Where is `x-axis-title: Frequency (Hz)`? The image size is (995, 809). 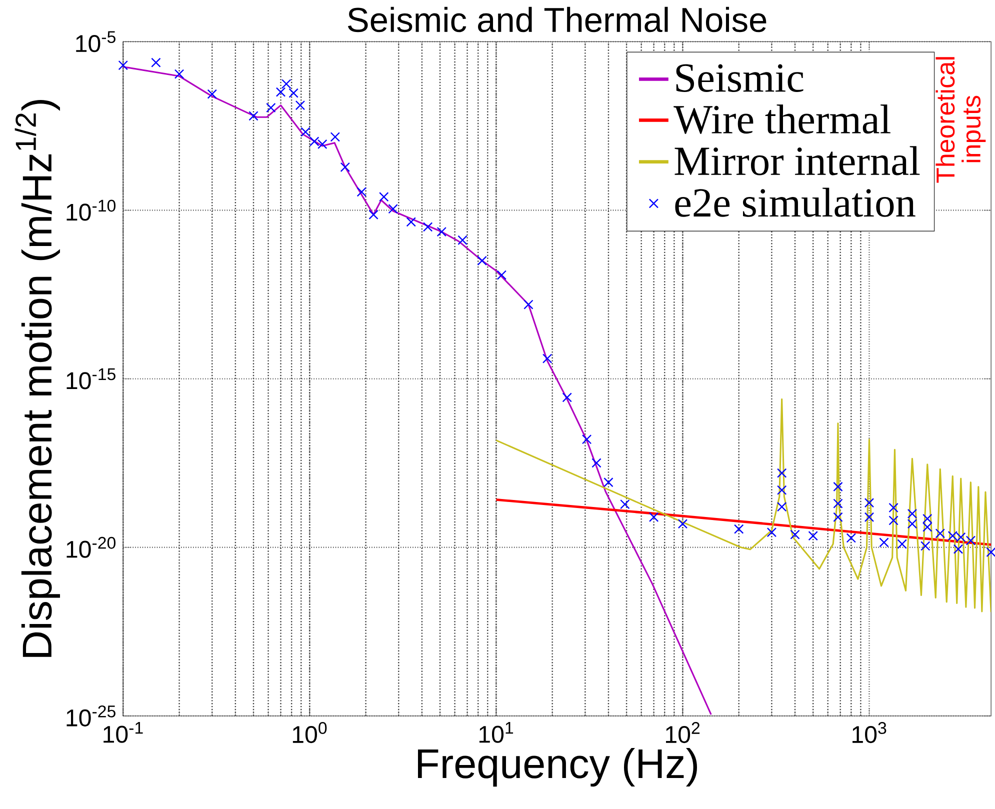 x-axis-title: Frequency (Hz) is located at coordinates (557, 767).